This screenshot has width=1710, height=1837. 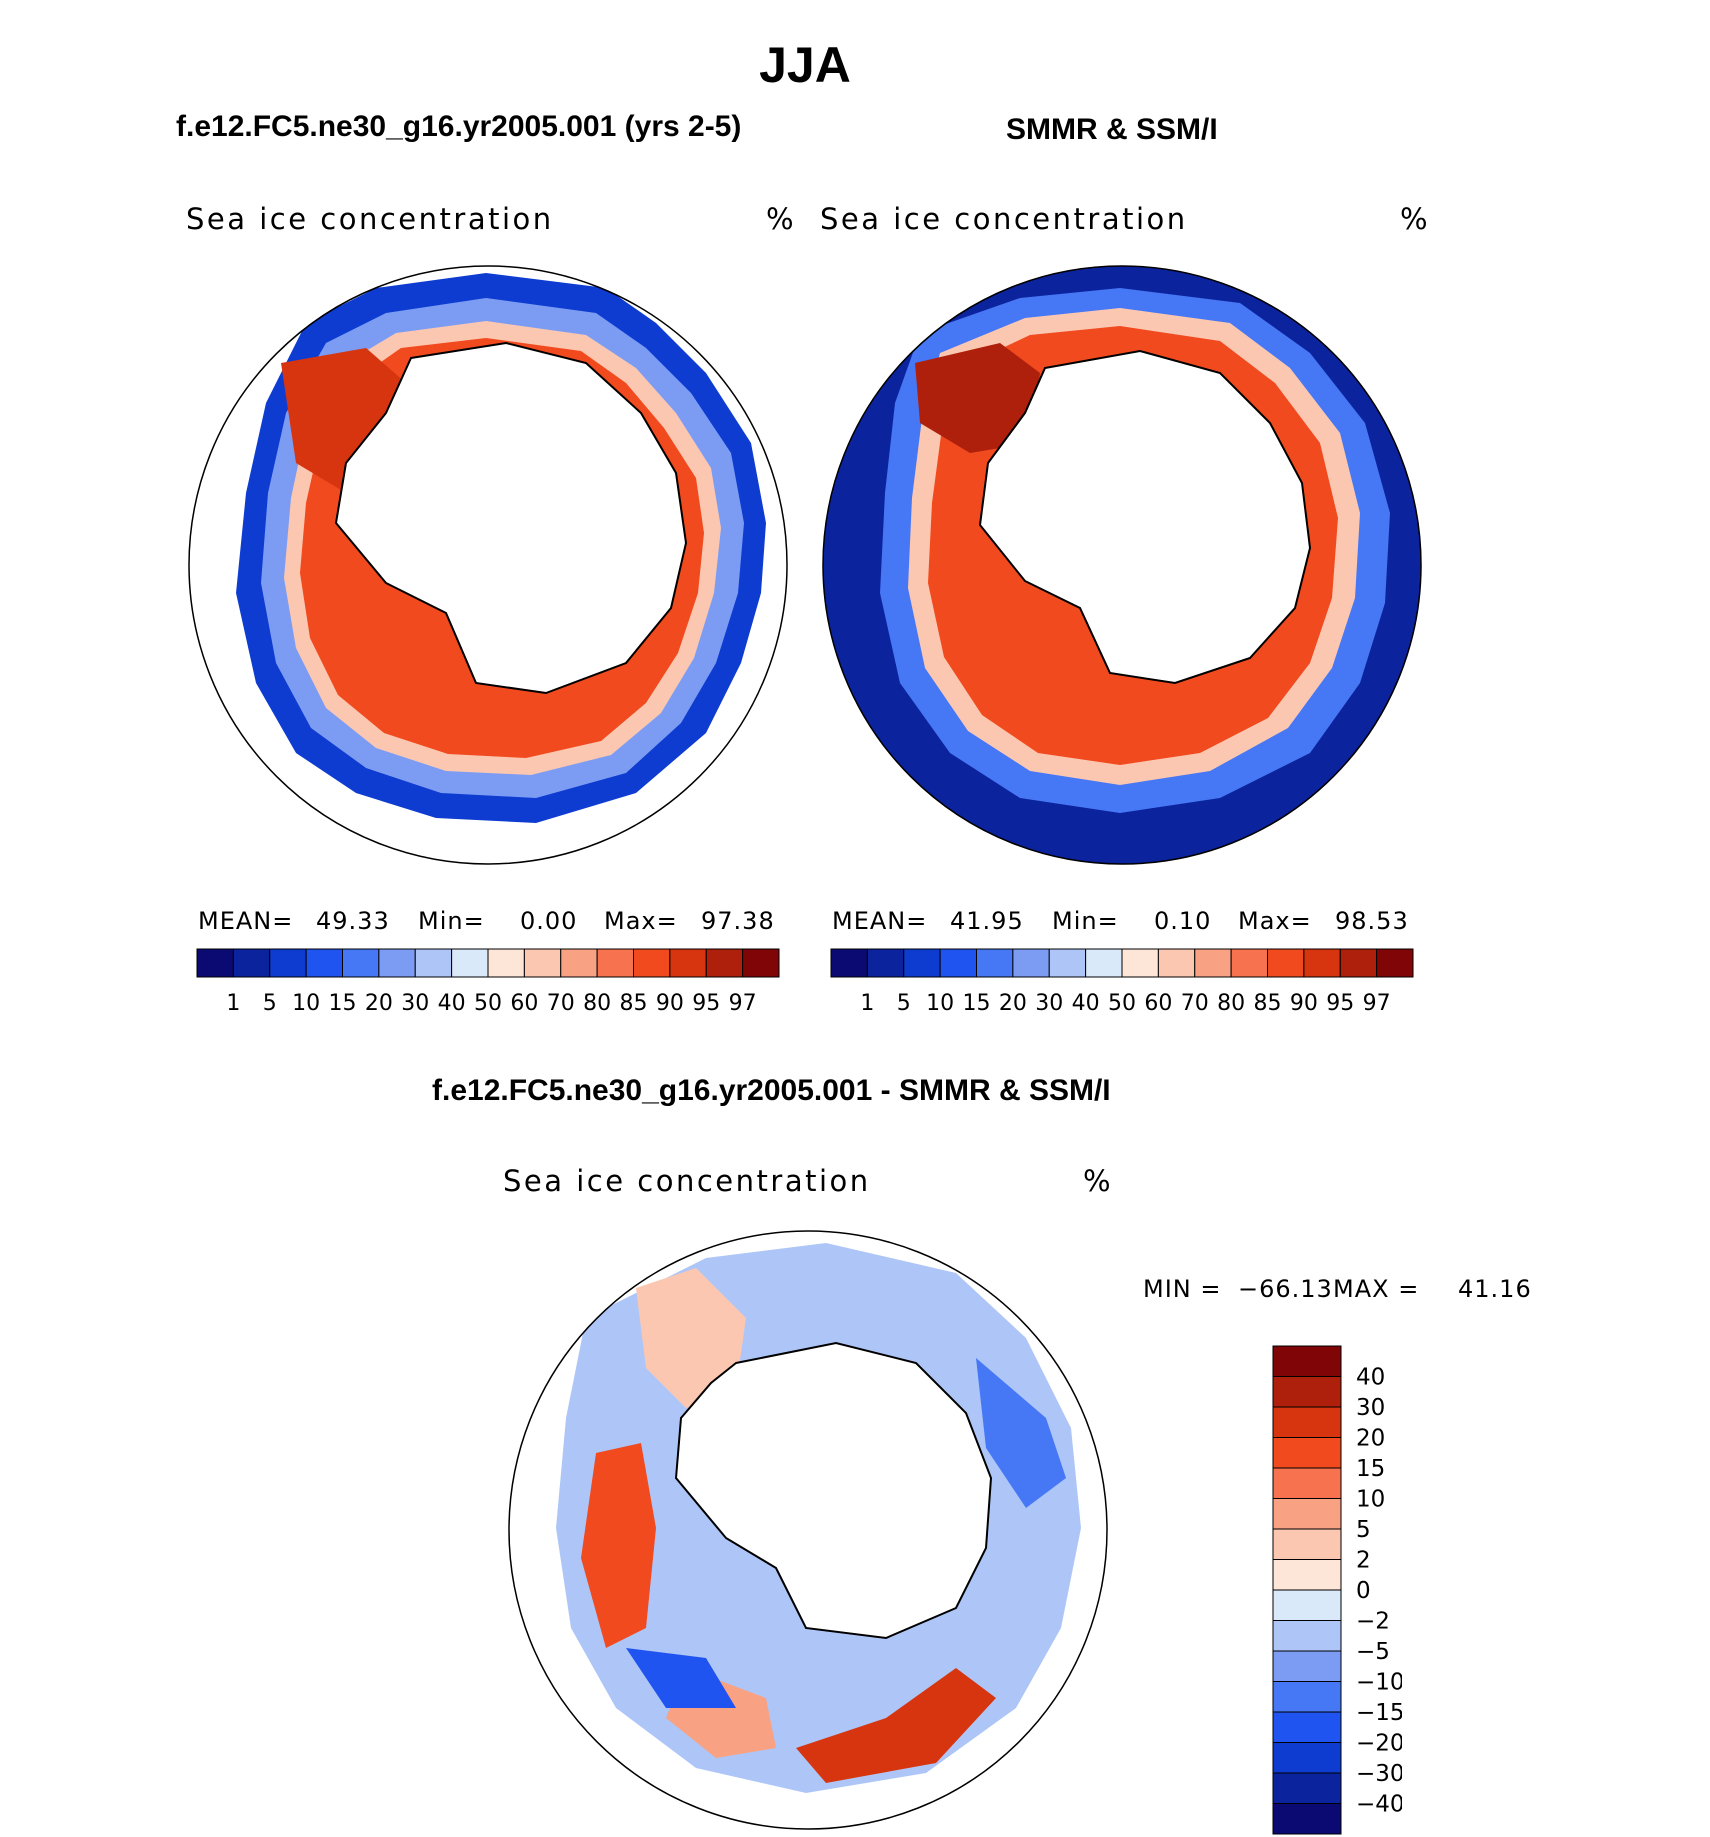 What do you see at coordinates (634, 1003) in the screenshot?
I see `model-colorbar-tick-label: 85` at bounding box center [634, 1003].